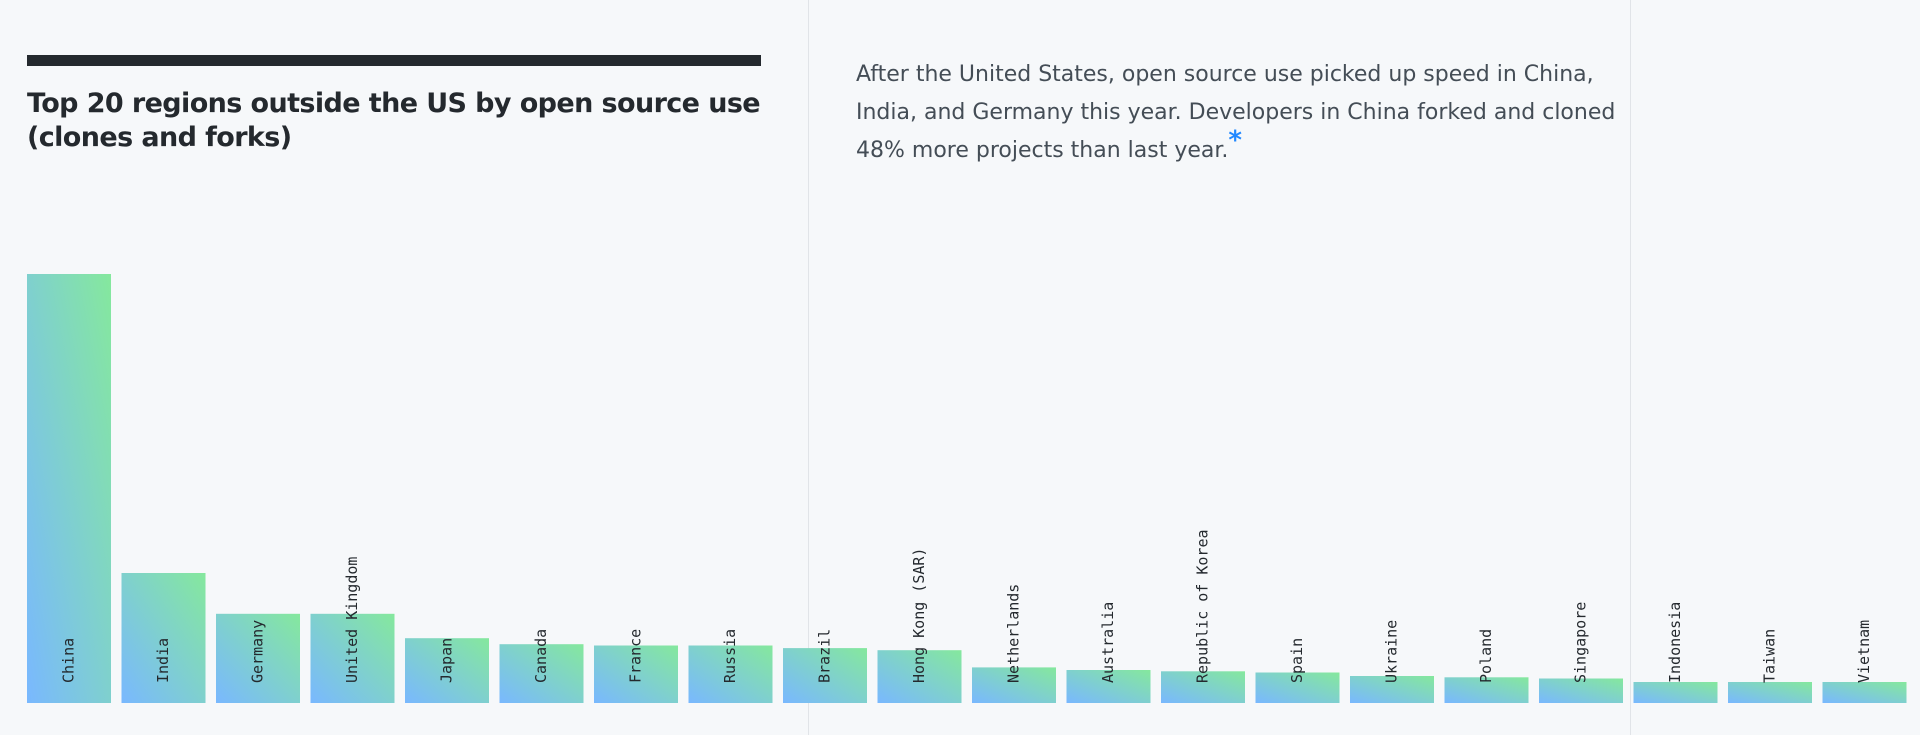  I want to click on bar-france, so click(636, 674).